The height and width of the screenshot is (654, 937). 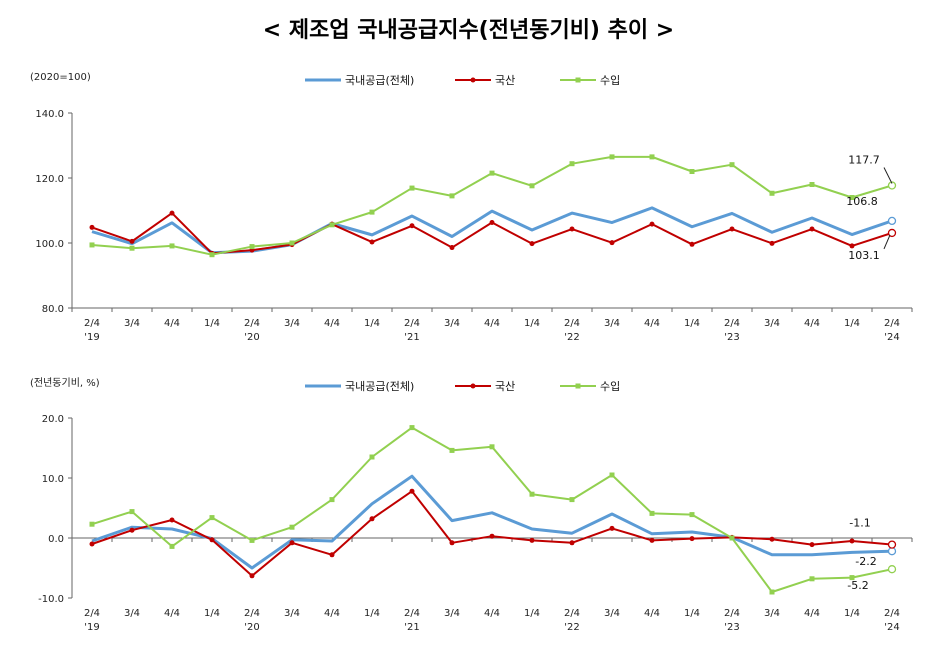 What do you see at coordinates (51, 599) in the screenshot?
I see `y-tick-label: -10.0` at bounding box center [51, 599].